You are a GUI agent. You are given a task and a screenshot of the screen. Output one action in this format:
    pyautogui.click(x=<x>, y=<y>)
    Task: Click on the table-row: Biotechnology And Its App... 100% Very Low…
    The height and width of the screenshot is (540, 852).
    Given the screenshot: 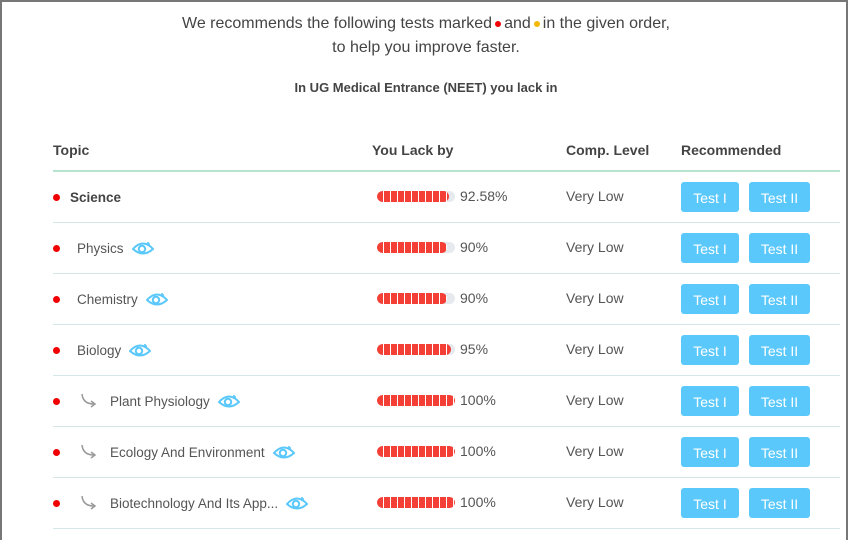 What is the action you would take?
    pyautogui.click(x=446, y=503)
    